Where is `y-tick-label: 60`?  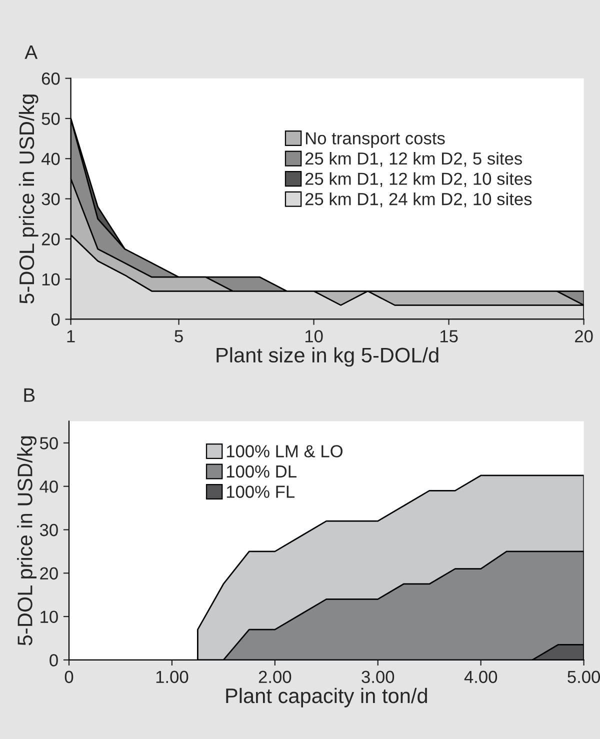 y-tick-label: 60 is located at coordinates (51, 78).